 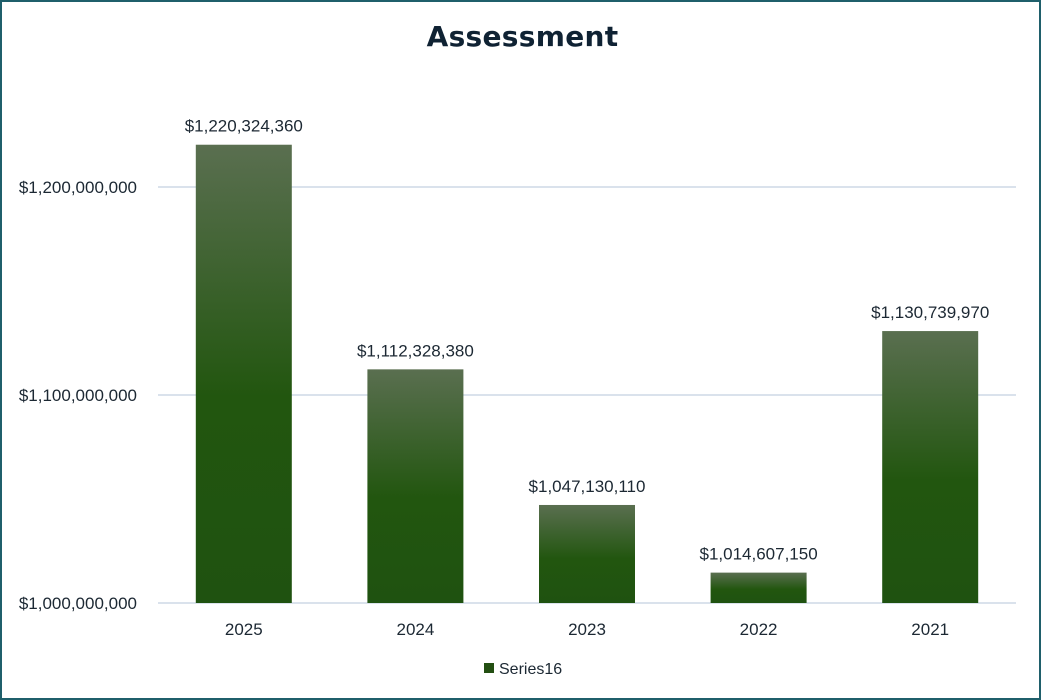 What do you see at coordinates (522, 36) in the screenshot?
I see `chart-title: Assessment` at bounding box center [522, 36].